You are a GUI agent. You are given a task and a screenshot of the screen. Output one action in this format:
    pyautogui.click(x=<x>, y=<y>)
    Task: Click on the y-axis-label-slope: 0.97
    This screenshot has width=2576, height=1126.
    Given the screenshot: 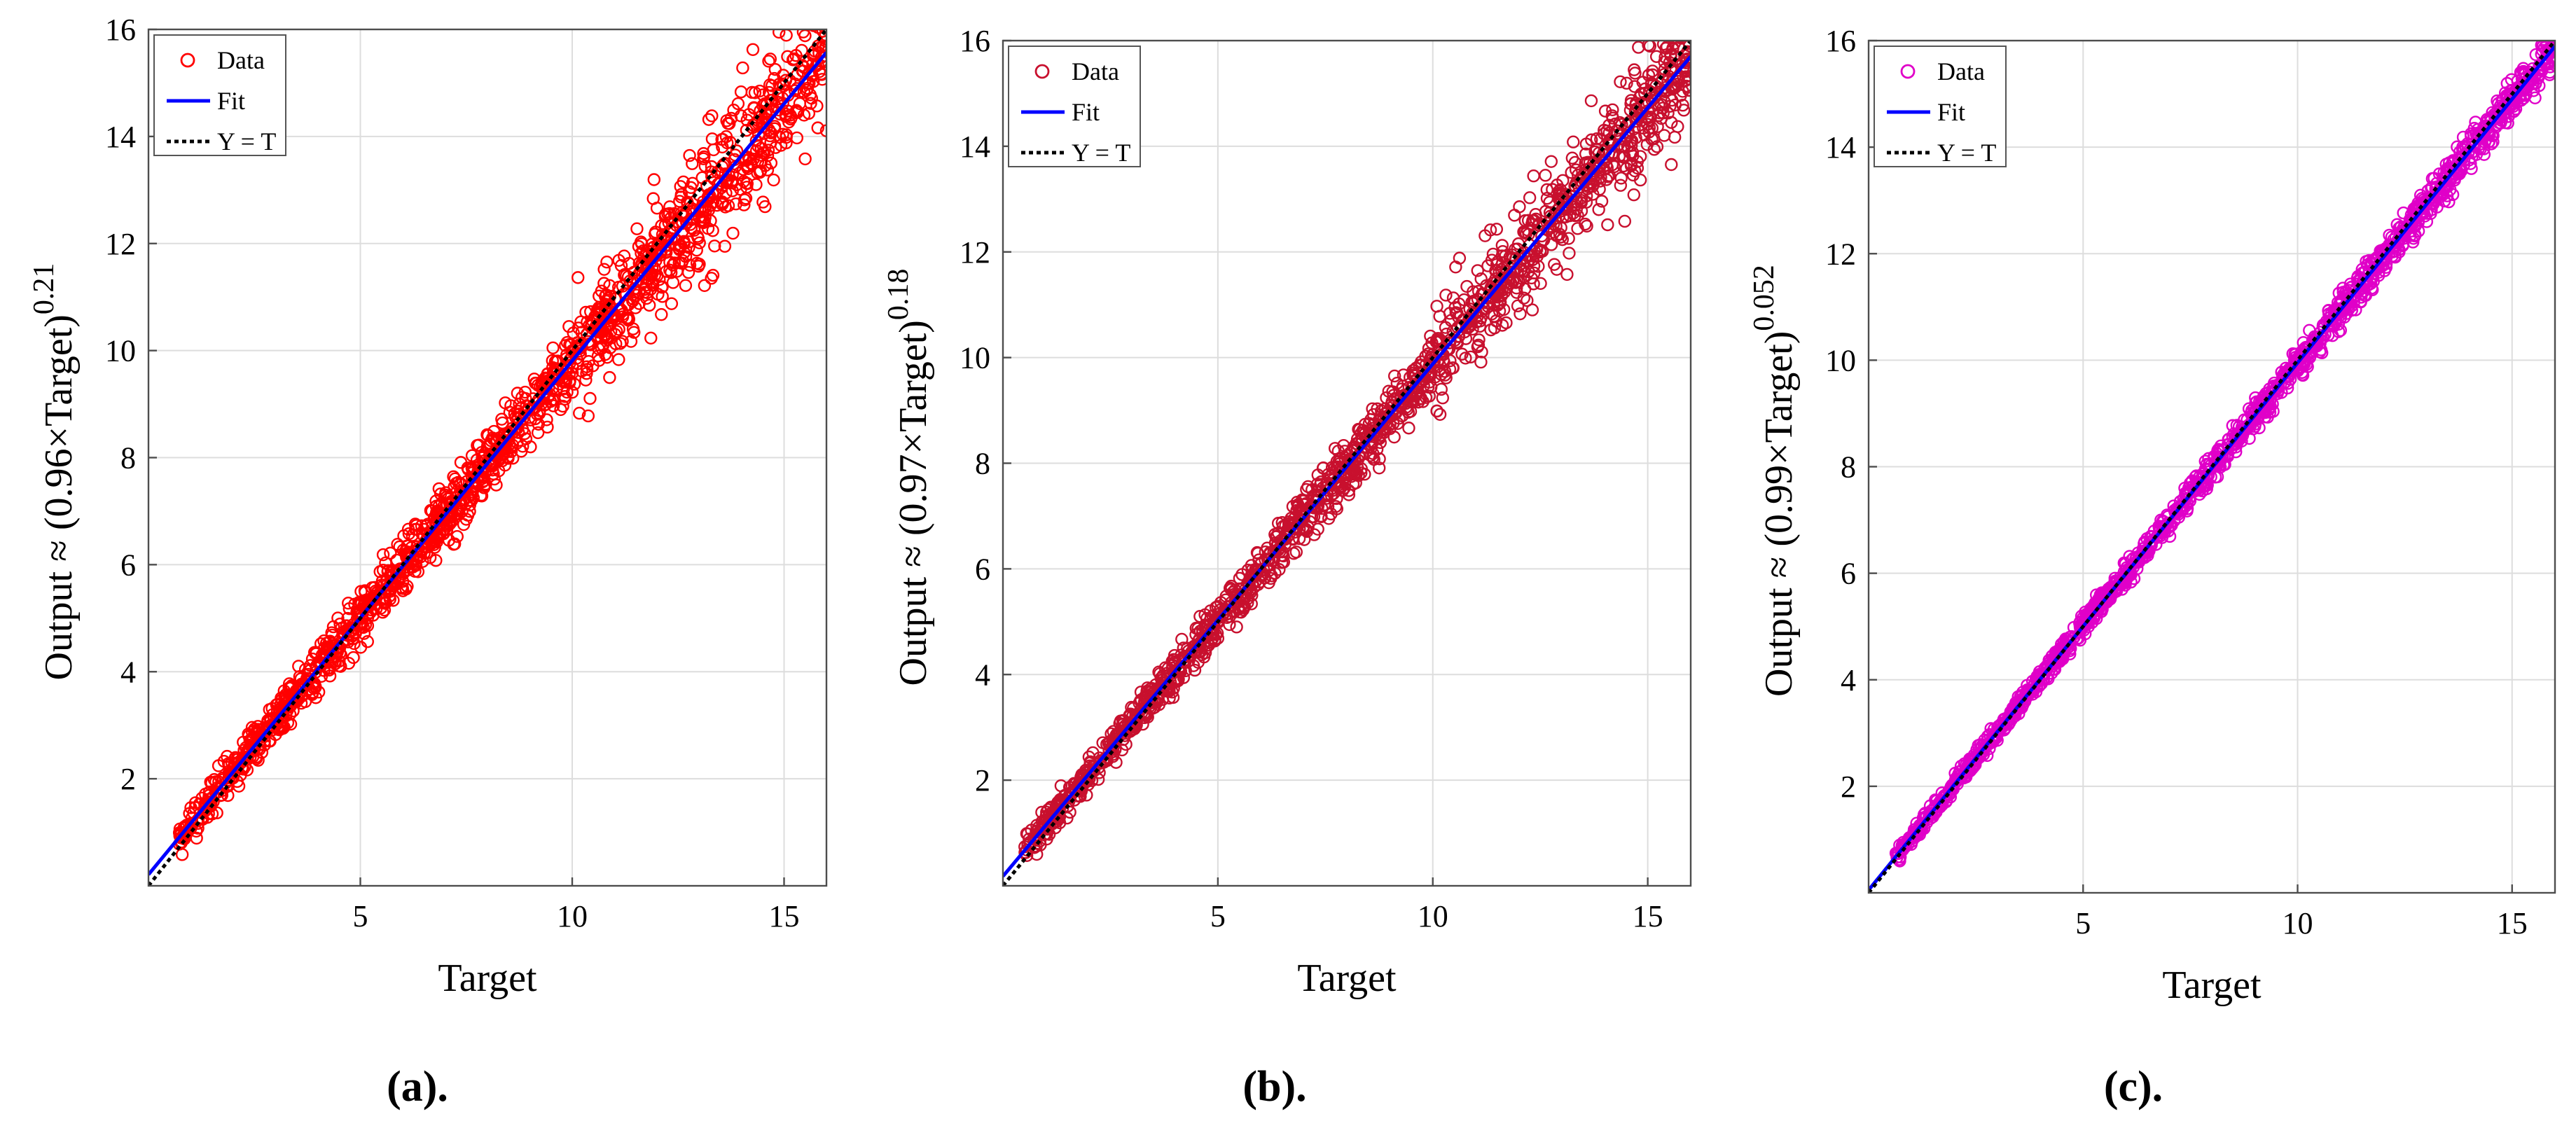 What is the action you would take?
    pyautogui.click(x=913, y=488)
    